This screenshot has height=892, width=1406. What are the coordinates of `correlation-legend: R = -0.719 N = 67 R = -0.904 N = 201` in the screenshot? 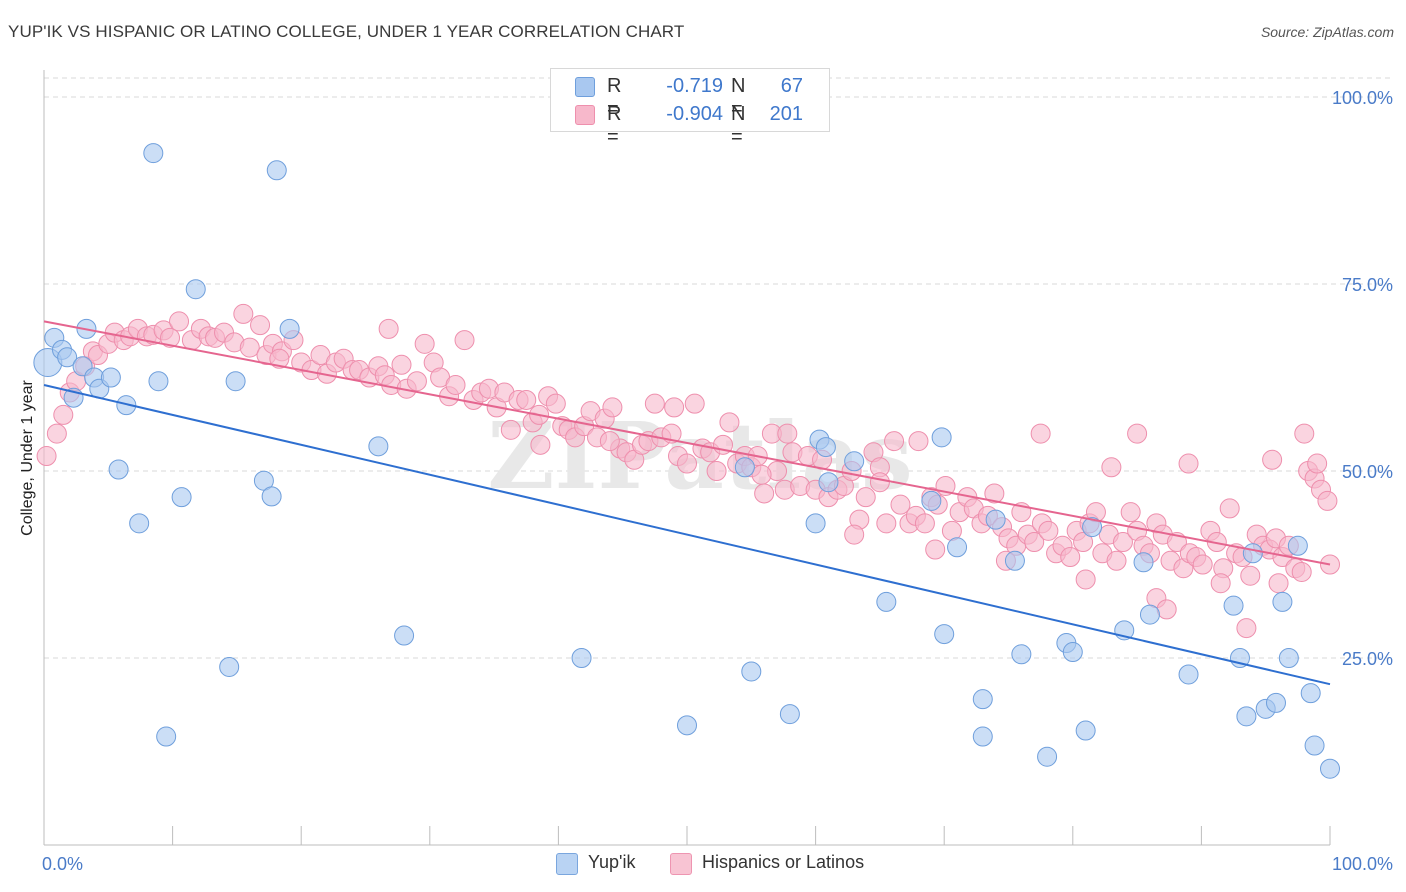 It's located at (690, 108).